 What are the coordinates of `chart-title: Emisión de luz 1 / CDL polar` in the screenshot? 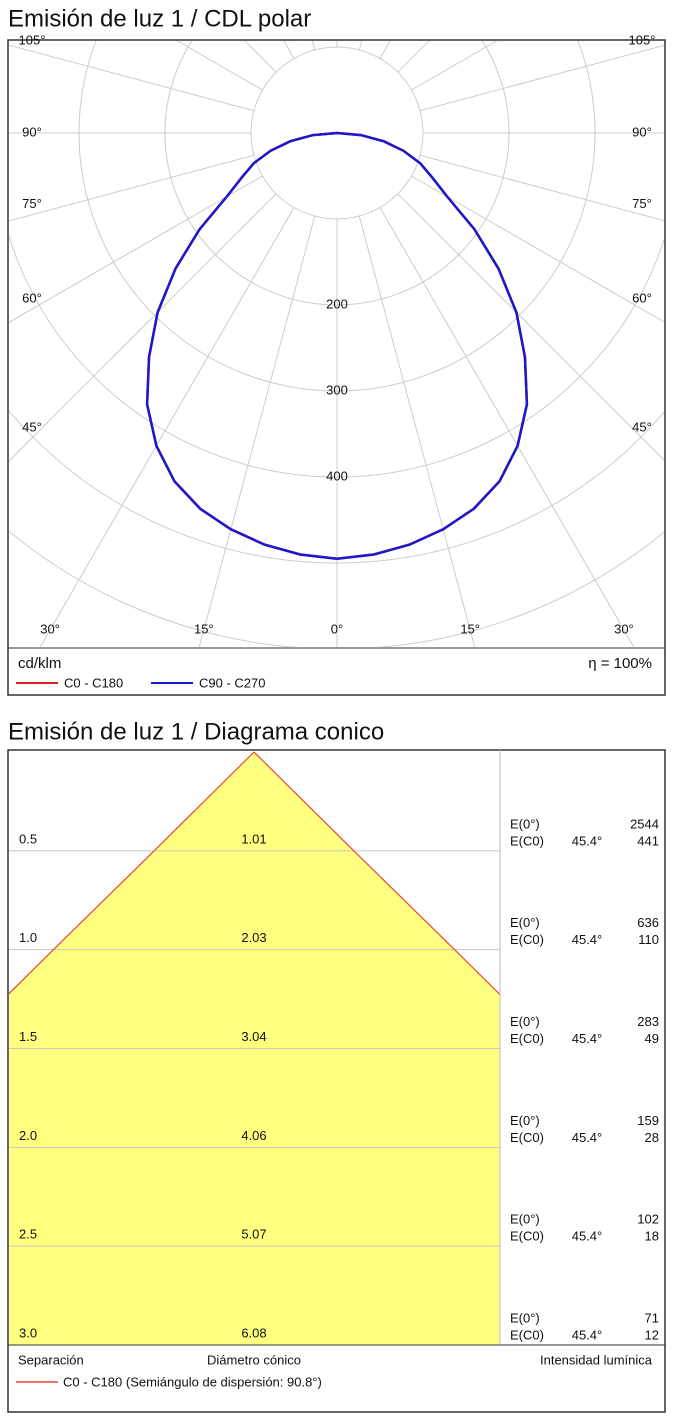 It's located at (159, 18).